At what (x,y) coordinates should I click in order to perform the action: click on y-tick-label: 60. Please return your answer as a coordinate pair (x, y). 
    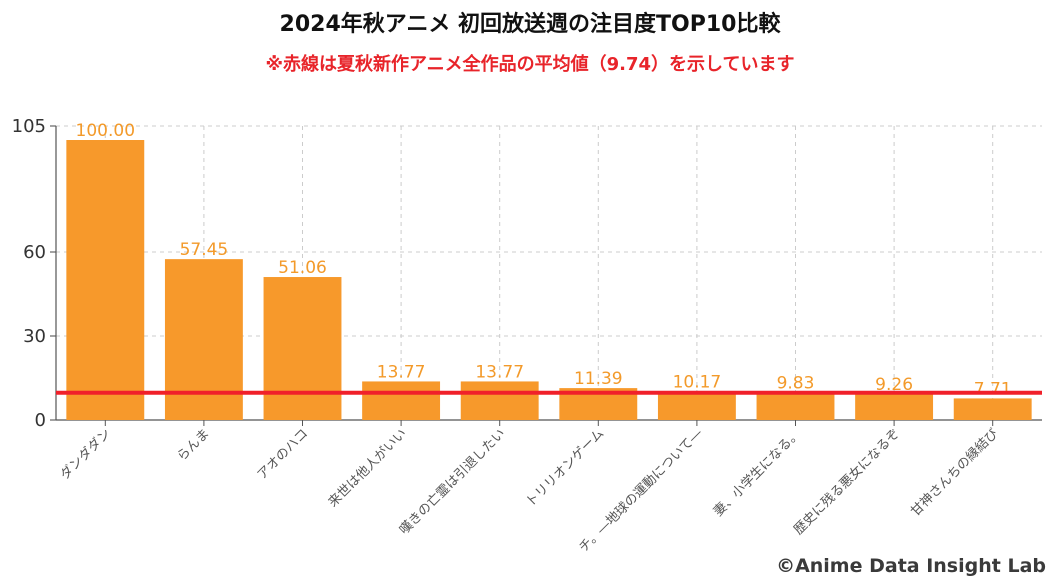
    Looking at the image, I should click on (34, 252).